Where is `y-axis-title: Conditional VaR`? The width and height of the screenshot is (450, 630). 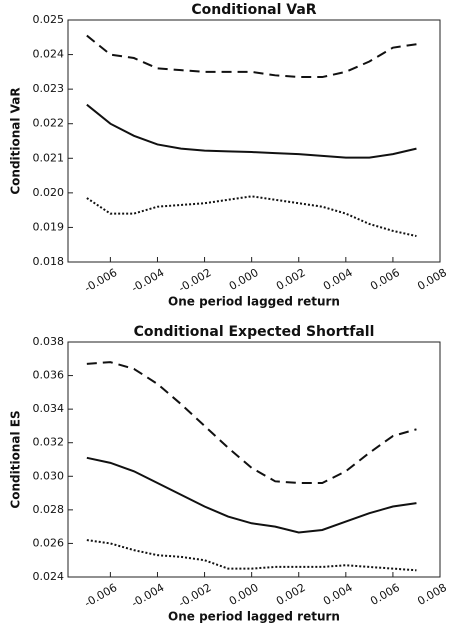
y-axis-title: Conditional VaR is located at coordinates (16, 140).